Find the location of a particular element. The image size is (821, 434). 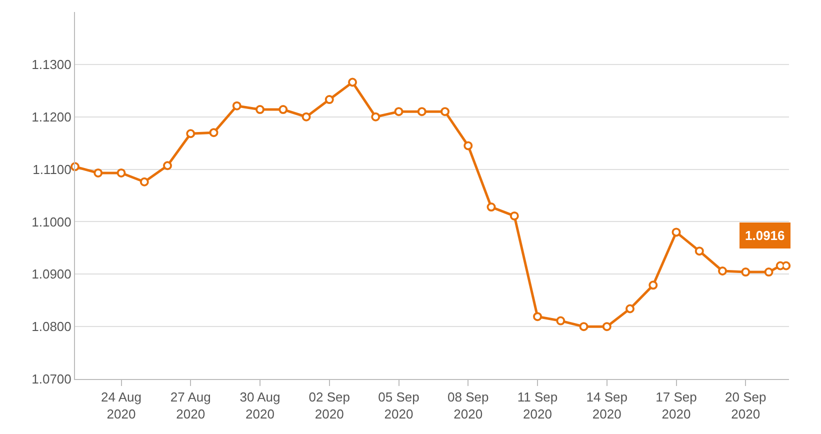

data-label: 1.0916 is located at coordinates (765, 235).